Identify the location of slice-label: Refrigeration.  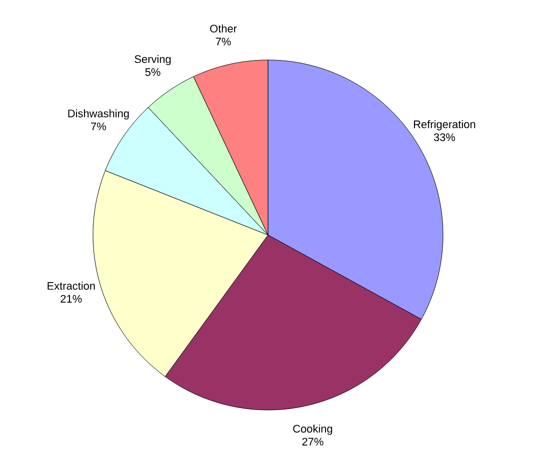
(445, 125).